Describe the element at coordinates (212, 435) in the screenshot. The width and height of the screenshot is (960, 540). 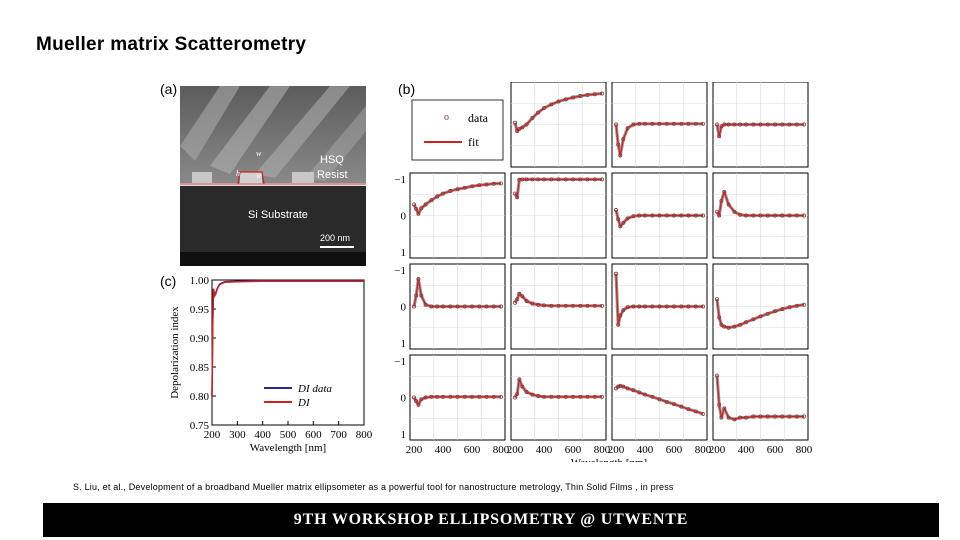
I see `plot-c-xtick-label: 200` at that location.